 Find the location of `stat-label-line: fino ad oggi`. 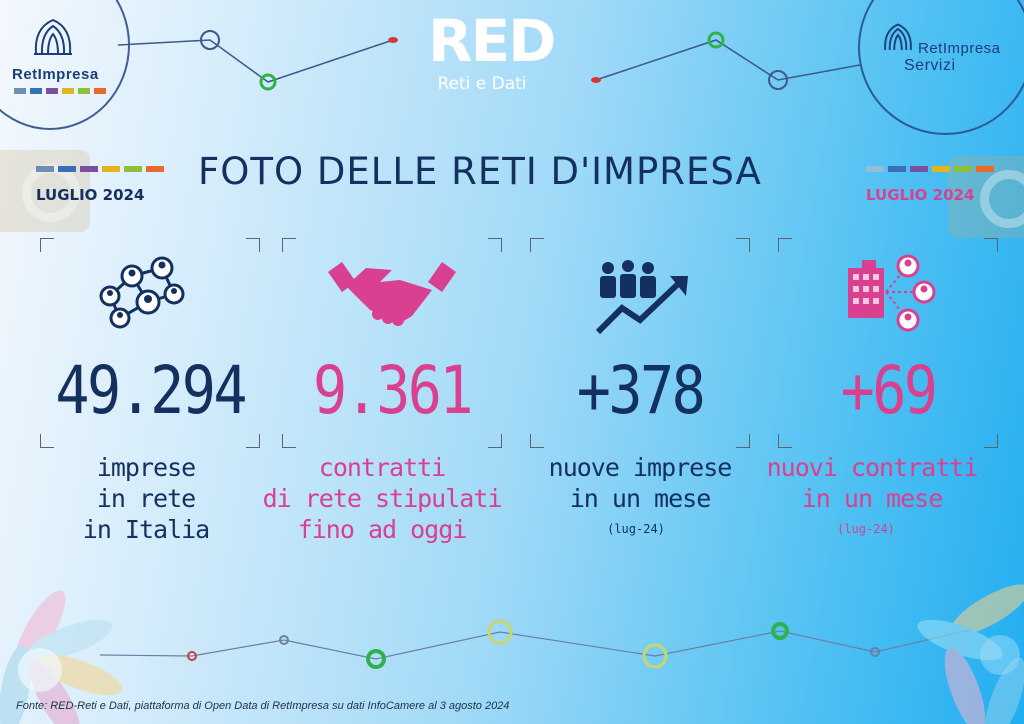

stat-label-line: fino ad oggi is located at coordinates (382, 529).